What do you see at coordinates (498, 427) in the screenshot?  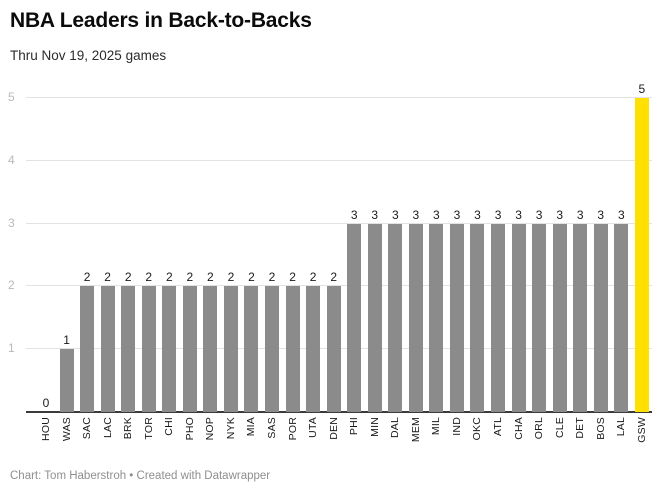 I see `x-axis-label: ATL` at bounding box center [498, 427].